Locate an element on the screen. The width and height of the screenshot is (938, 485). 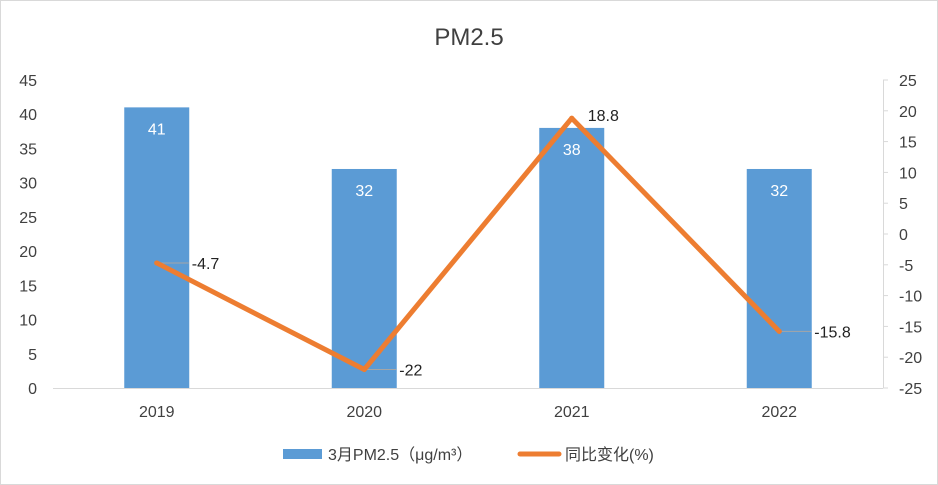
bar-2021 is located at coordinates (572, 258).